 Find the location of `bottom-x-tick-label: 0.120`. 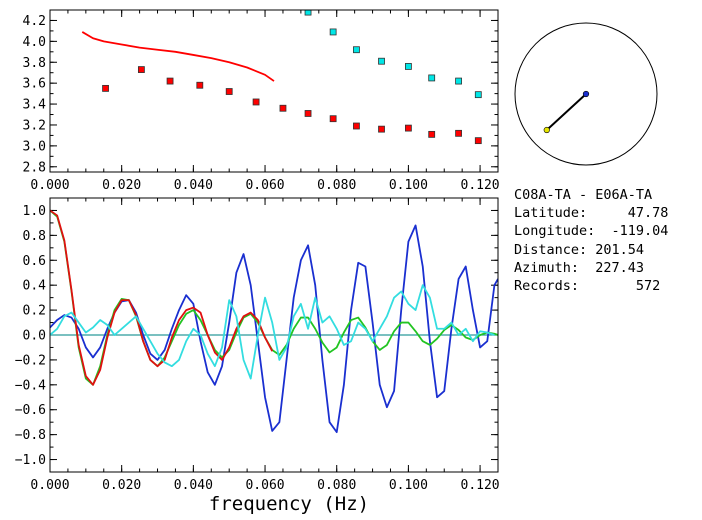

bottom-x-tick-label: 0.120 is located at coordinates (480, 485).